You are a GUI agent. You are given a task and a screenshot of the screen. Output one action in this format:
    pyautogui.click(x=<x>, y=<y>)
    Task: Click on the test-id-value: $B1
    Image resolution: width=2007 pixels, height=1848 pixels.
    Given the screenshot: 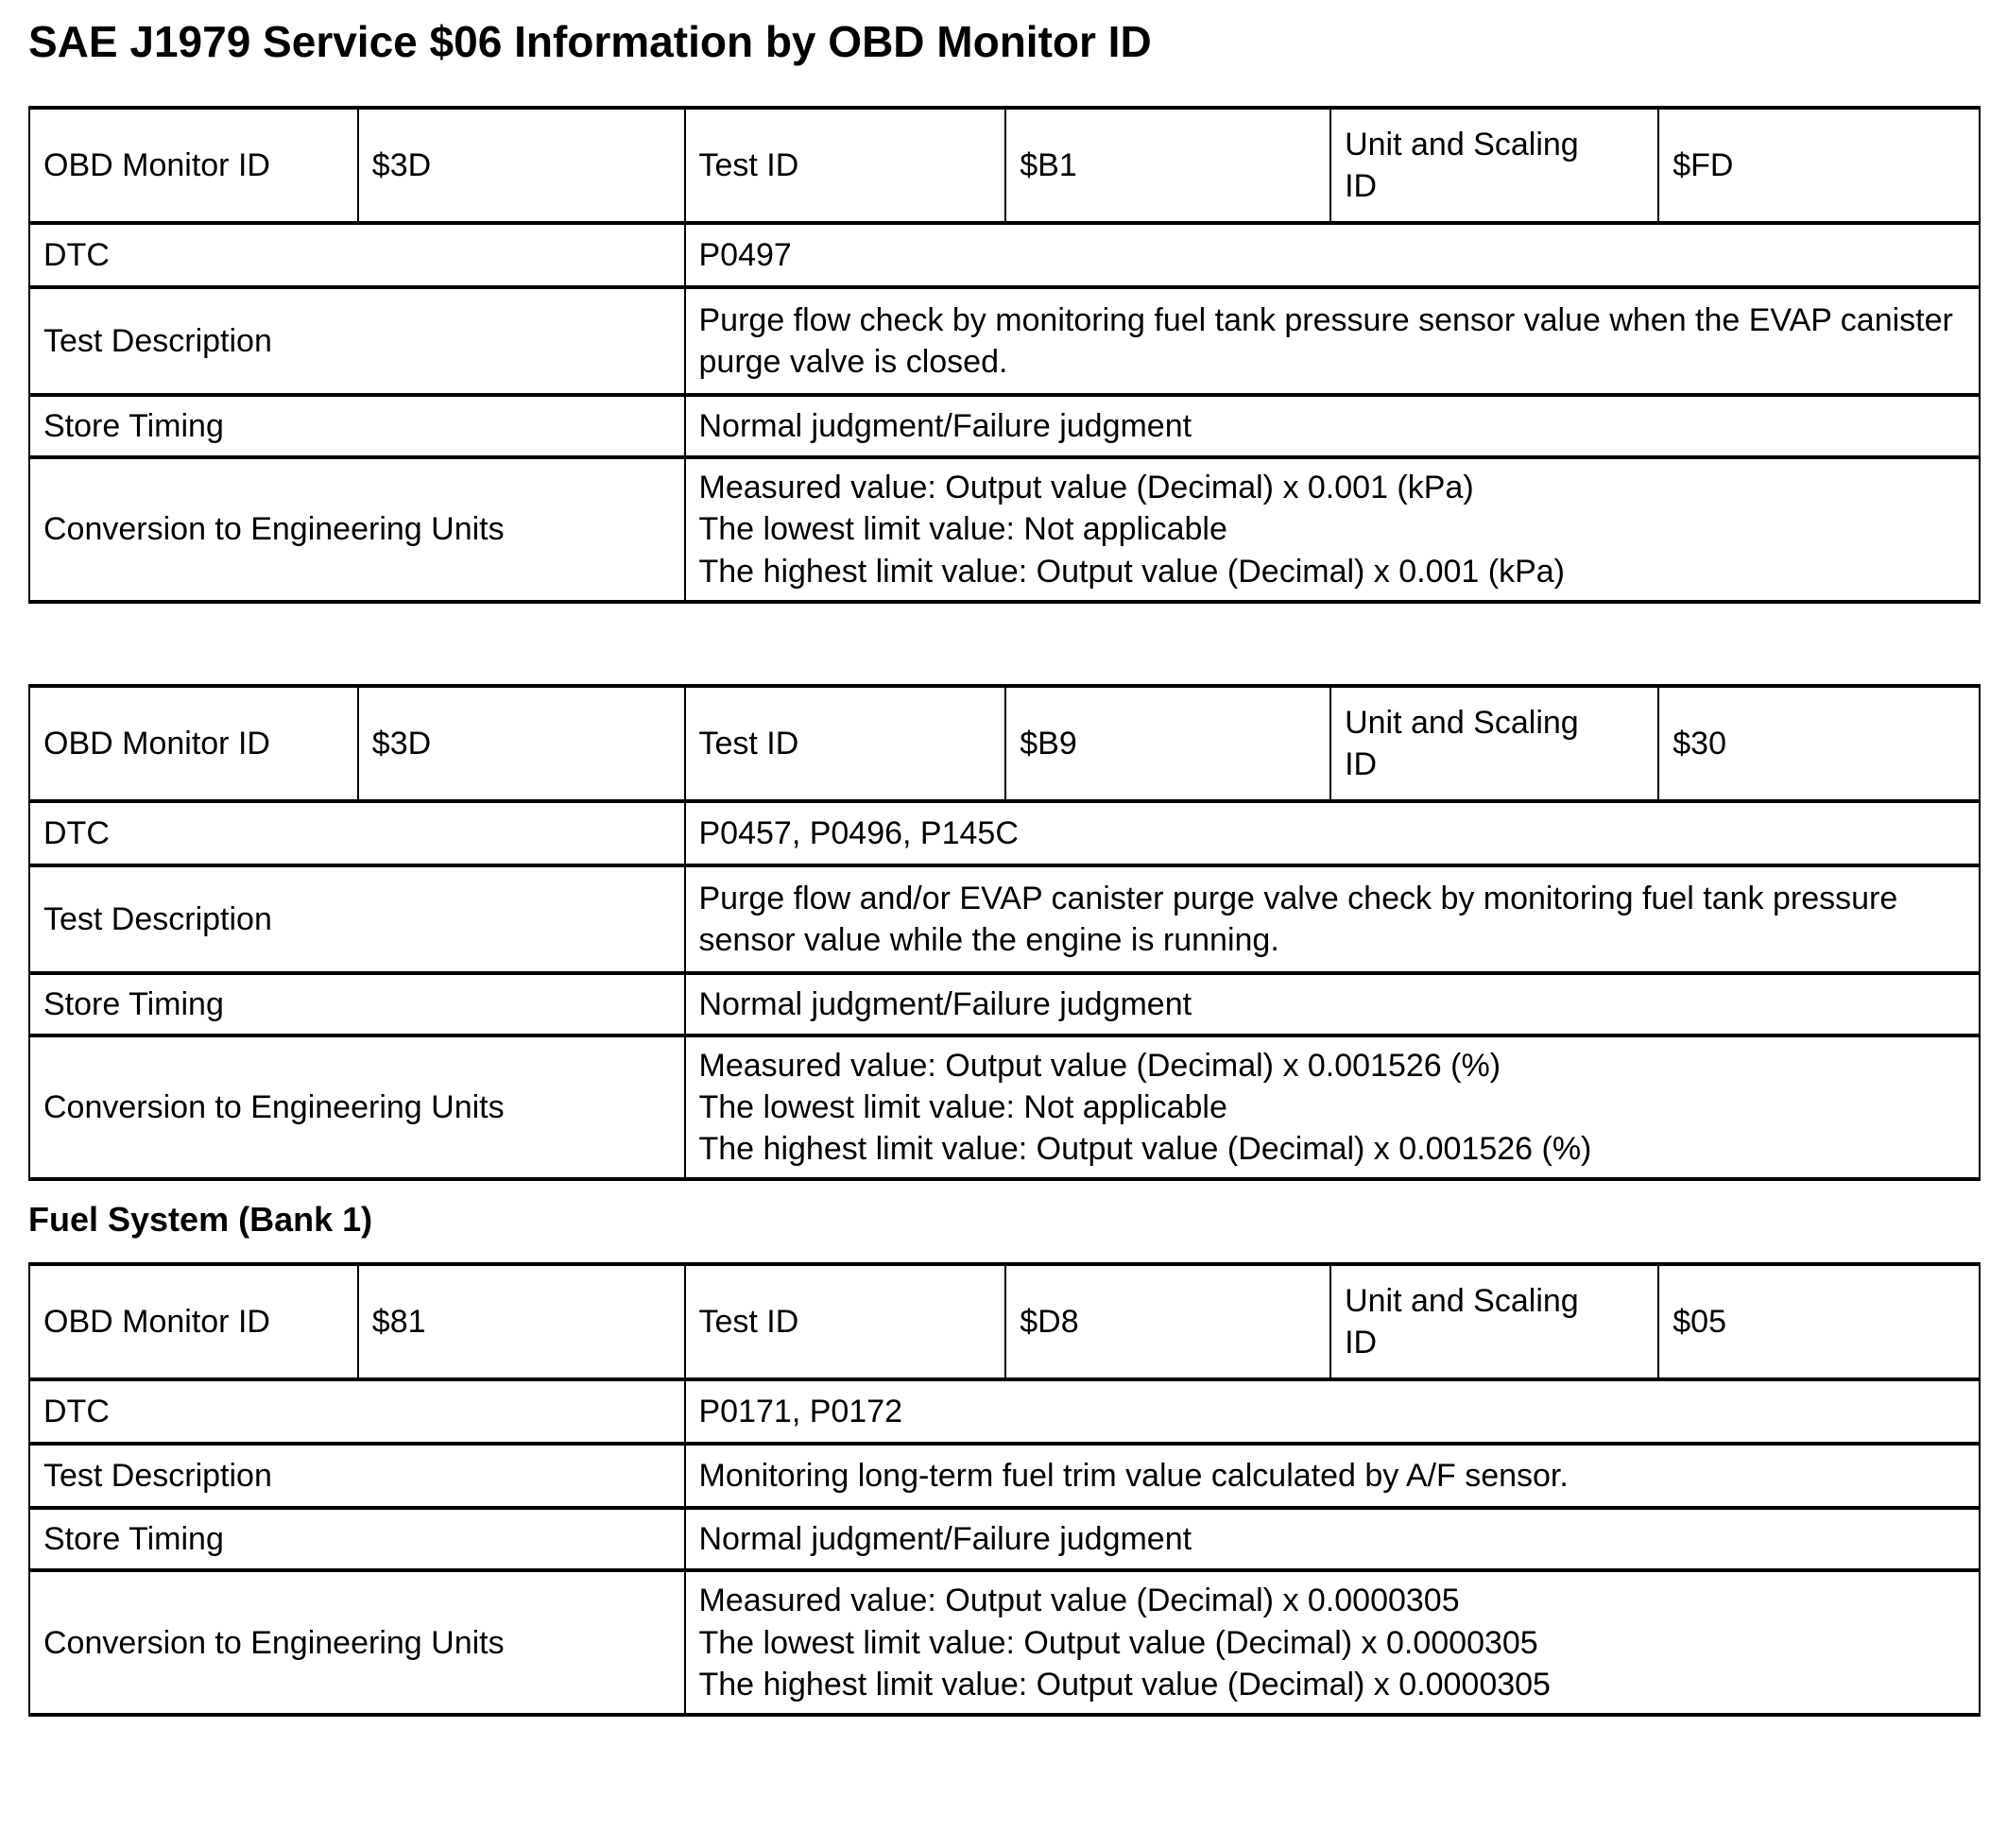 What is the action you would take?
    pyautogui.click(x=1168, y=166)
    